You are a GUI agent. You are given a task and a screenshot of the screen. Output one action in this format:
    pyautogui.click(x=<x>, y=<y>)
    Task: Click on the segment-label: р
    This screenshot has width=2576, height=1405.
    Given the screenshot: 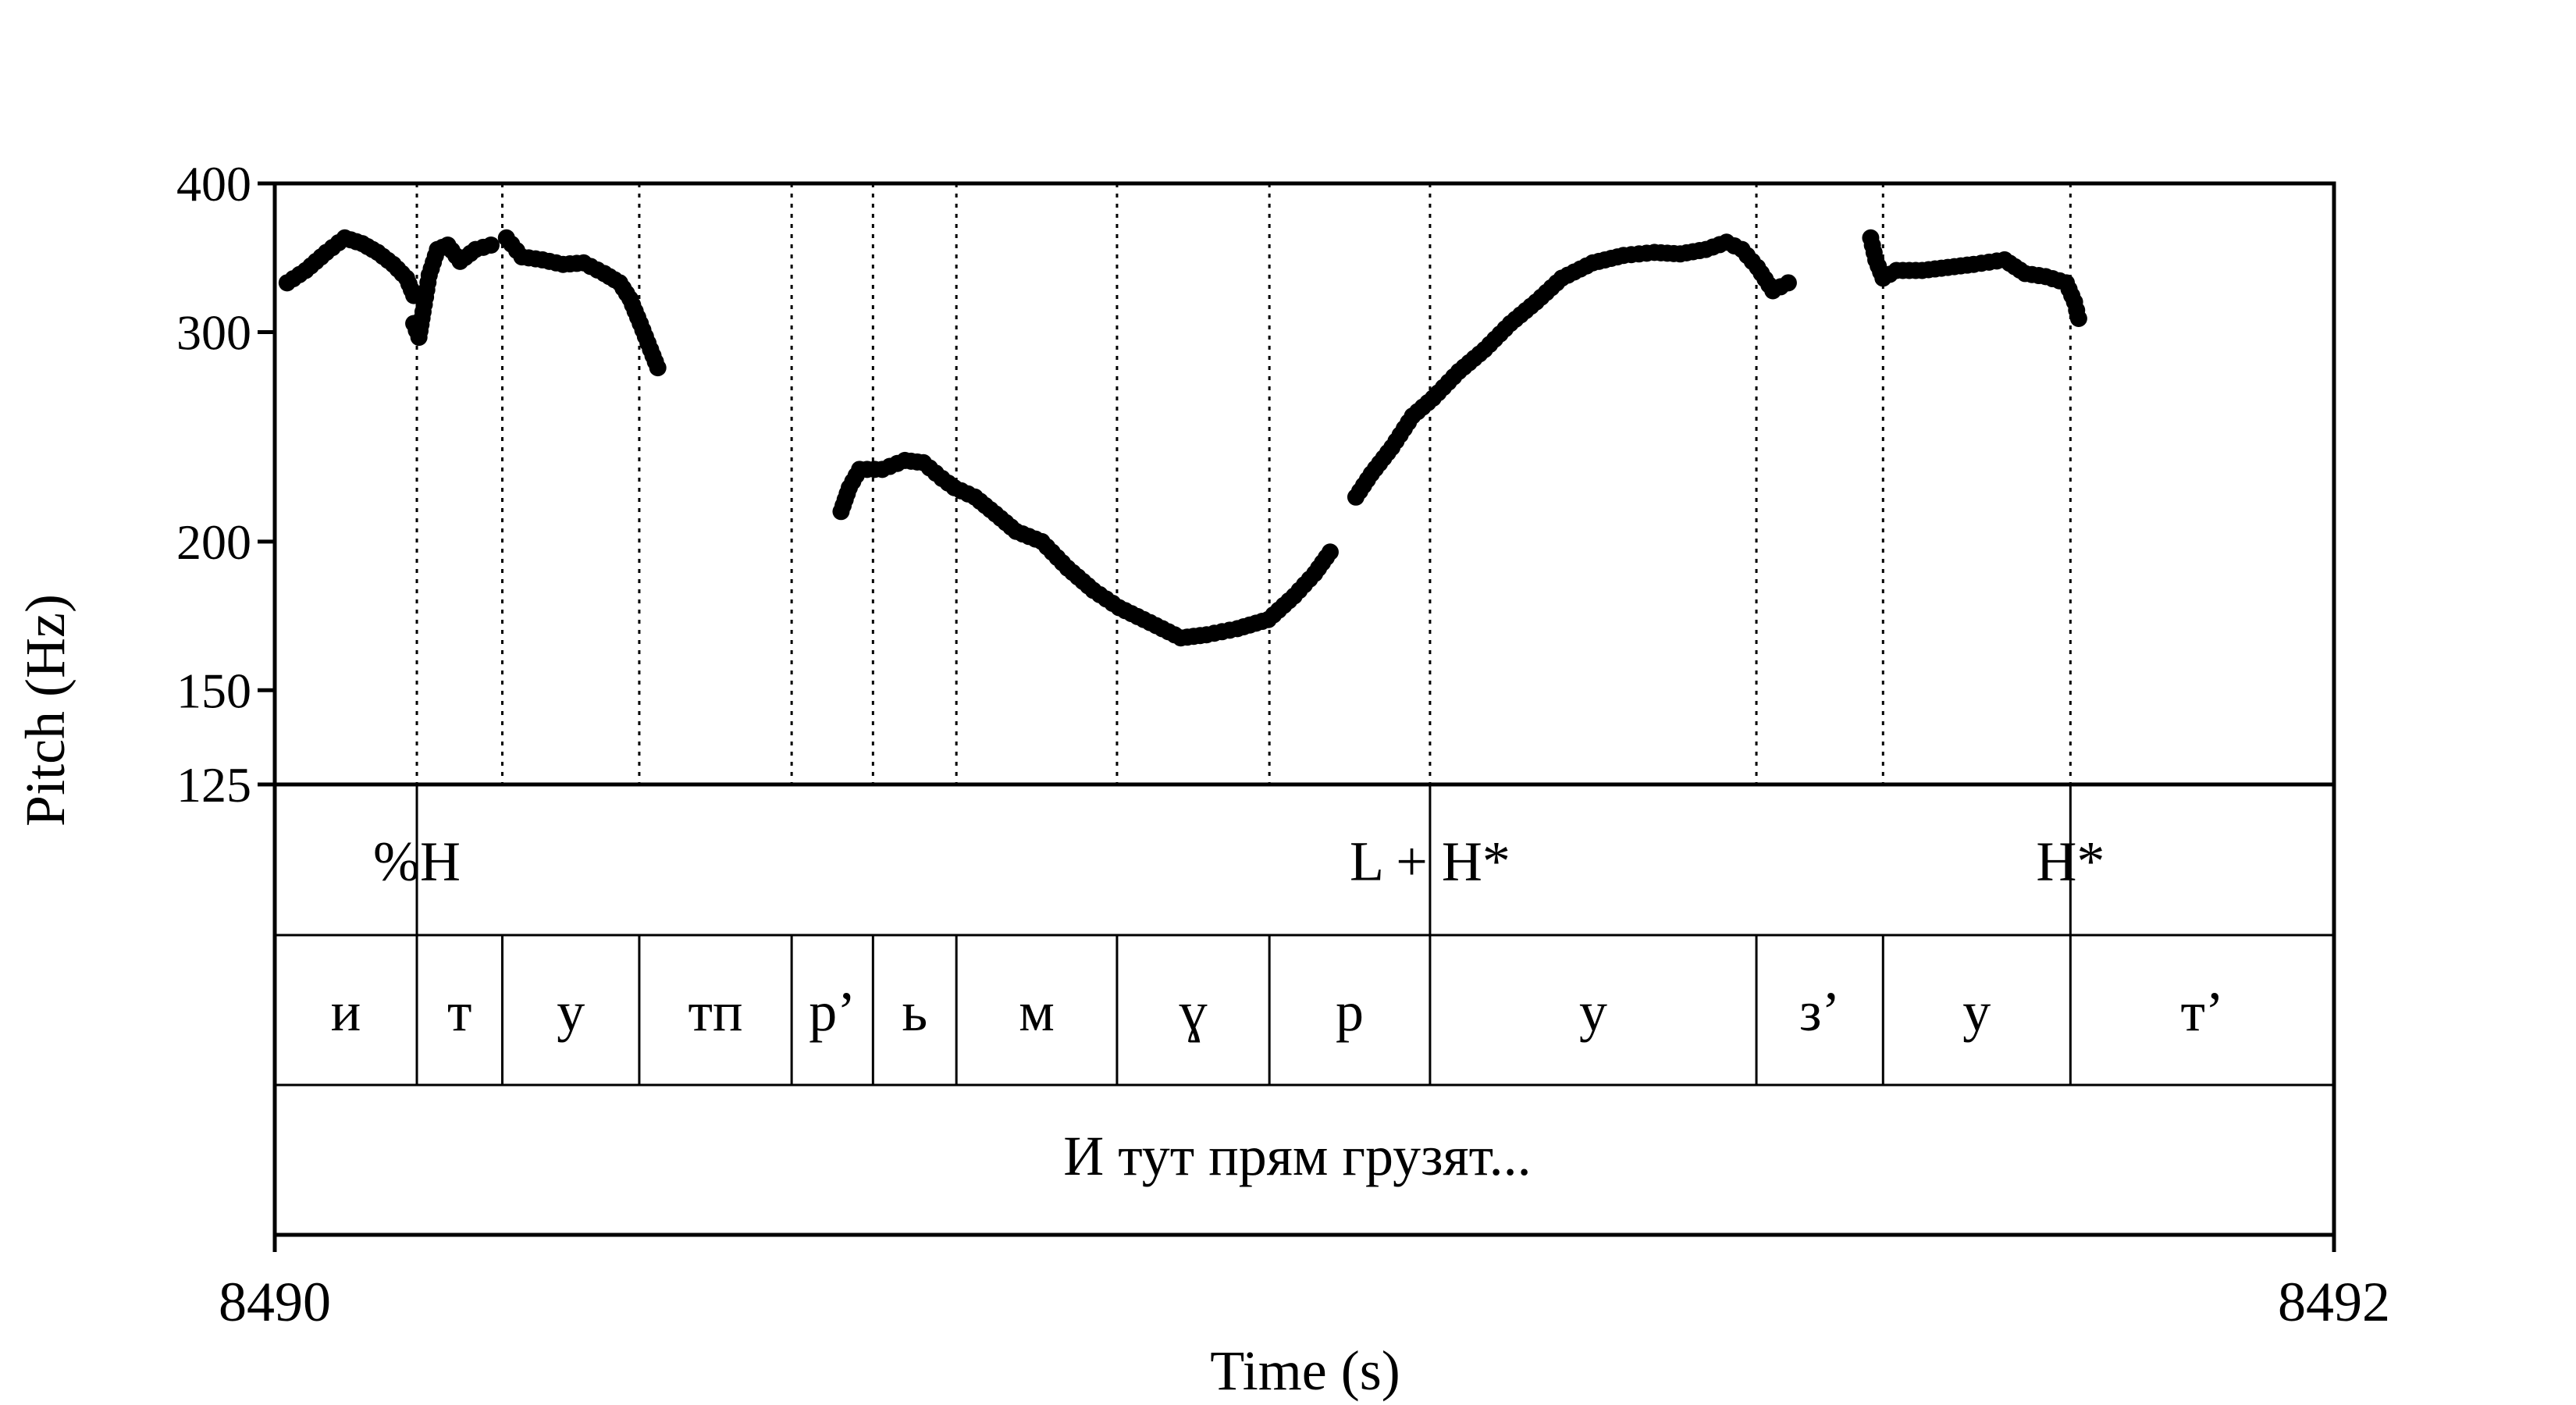 What is the action you would take?
    pyautogui.click(x=1350, y=1012)
    